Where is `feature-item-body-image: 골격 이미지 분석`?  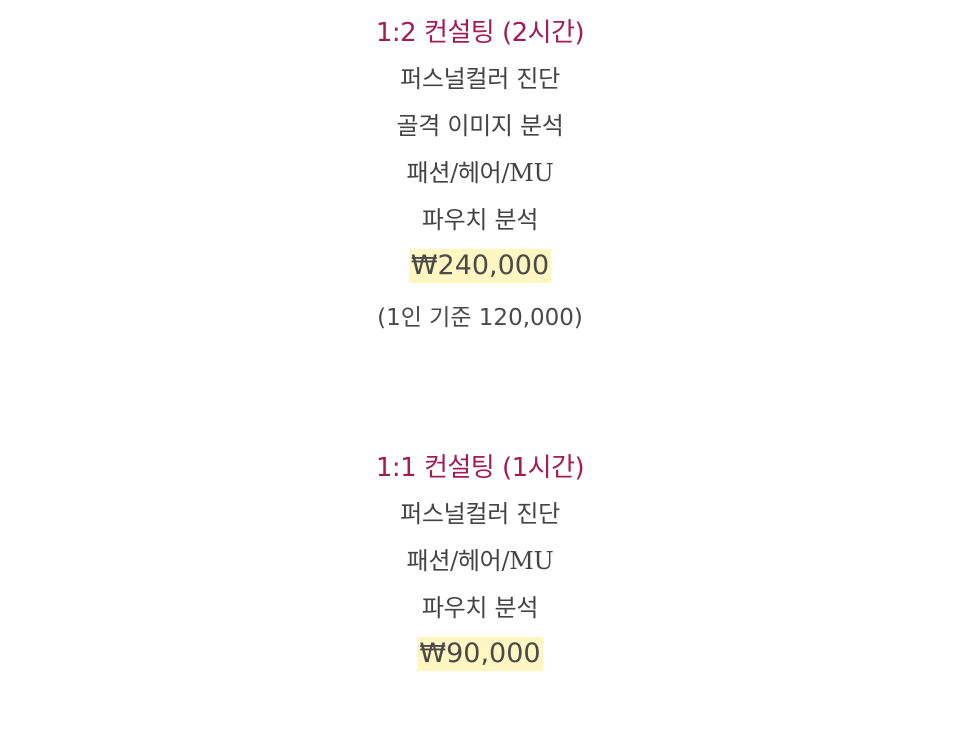 feature-item-body-image: 골격 이미지 분석 is located at coordinates (480, 126).